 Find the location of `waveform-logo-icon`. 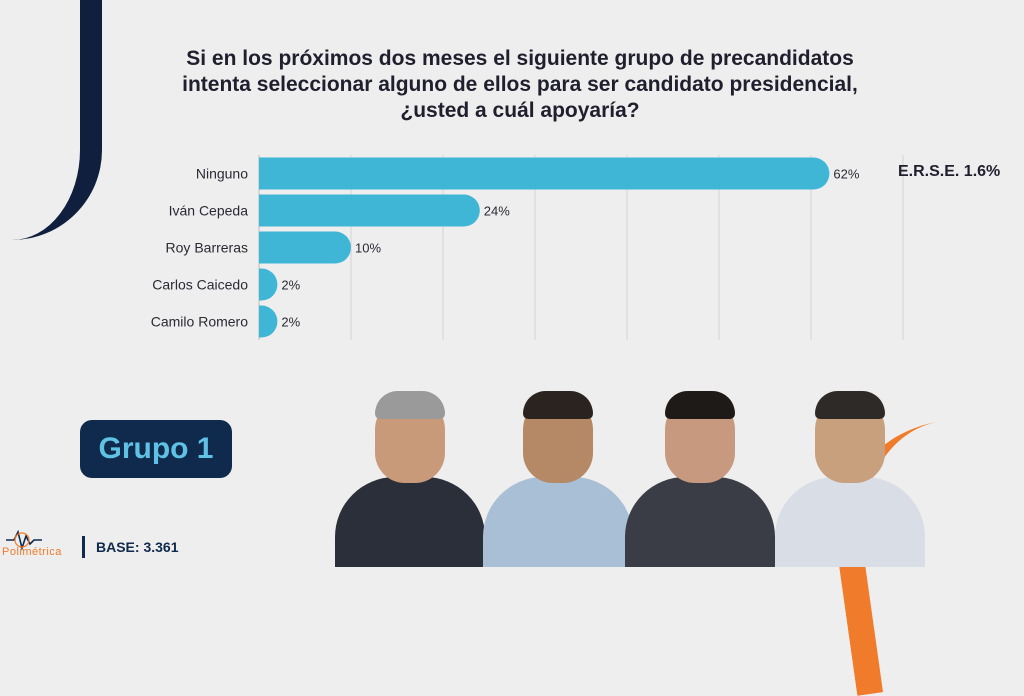

waveform-logo-icon is located at coordinates (24, 540).